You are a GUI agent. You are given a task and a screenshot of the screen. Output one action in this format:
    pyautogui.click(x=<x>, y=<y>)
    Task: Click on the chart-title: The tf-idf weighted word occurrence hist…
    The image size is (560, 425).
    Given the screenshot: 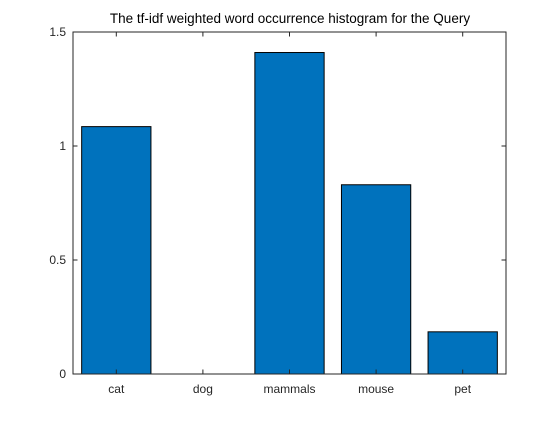 What is the action you would take?
    pyautogui.click(x=290, y=18)
    